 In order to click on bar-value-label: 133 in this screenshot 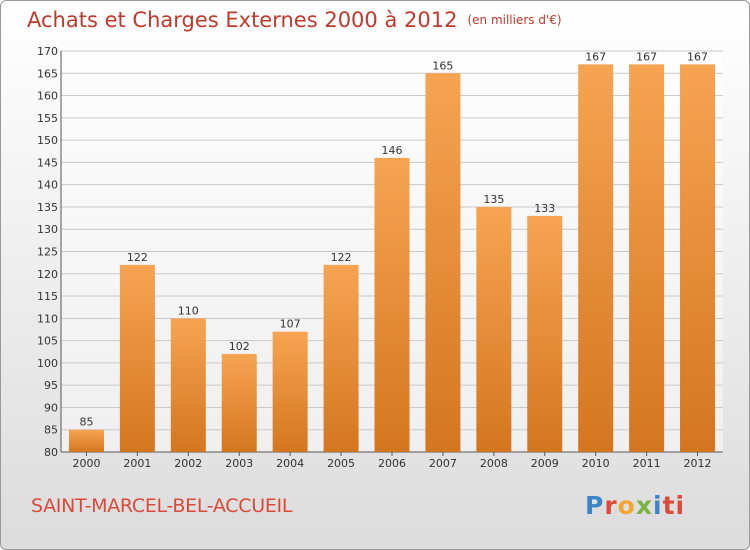, I will do `click(544, 208)`.